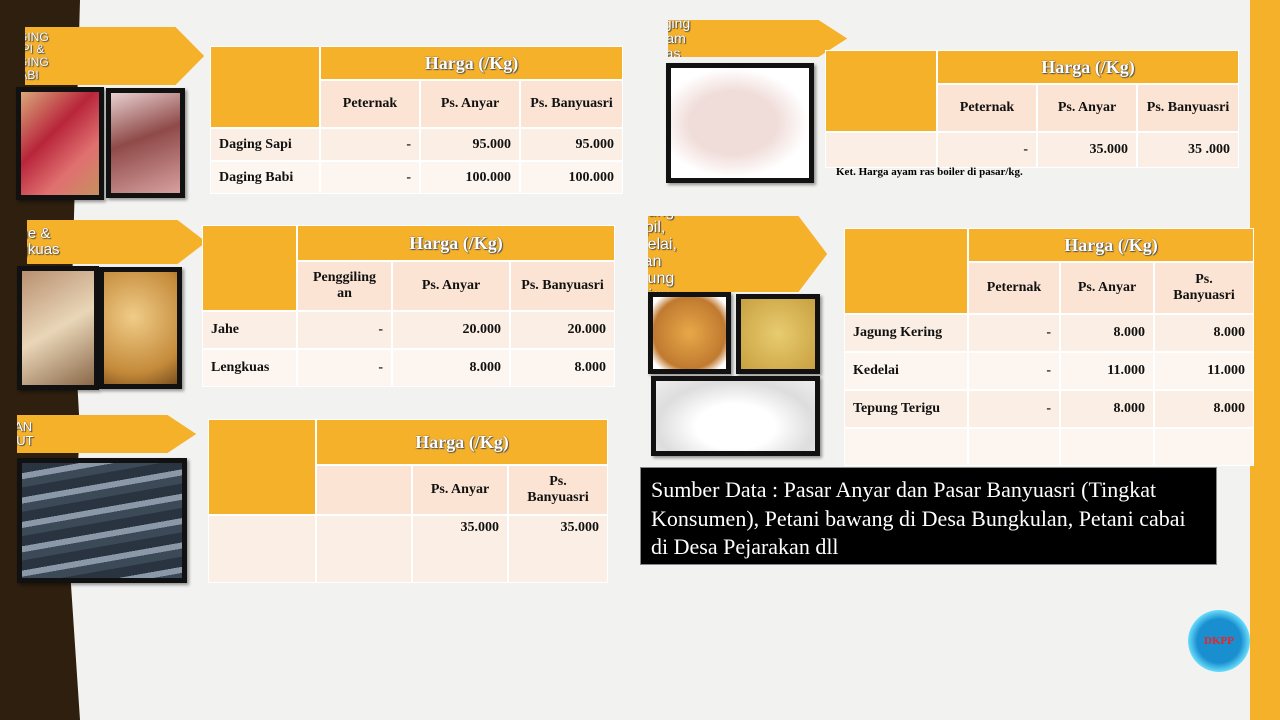  Describe the element at coordinates (249, 368) in the screenshot. I see `row-label: Lengkuas` at that location.